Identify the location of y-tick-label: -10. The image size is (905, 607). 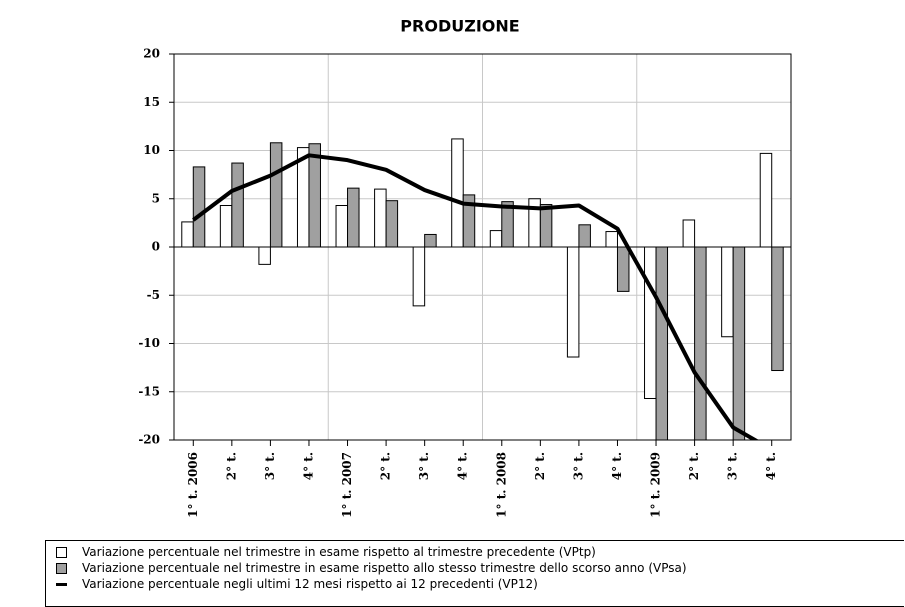
(149, 343).